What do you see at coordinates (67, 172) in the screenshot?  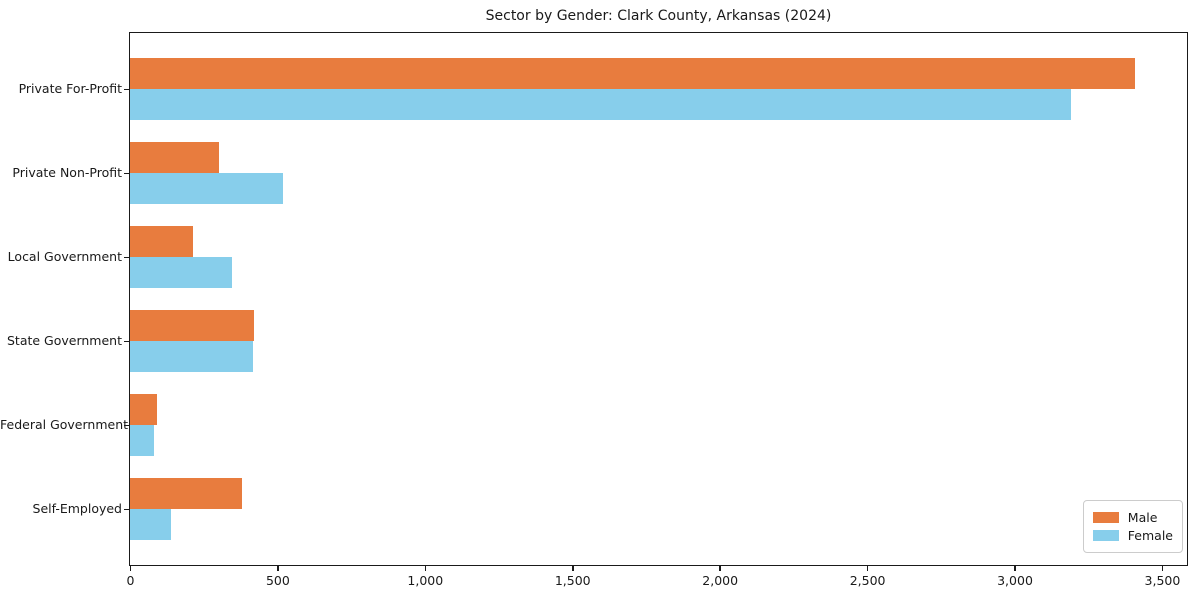 I see `y-tick-label-private-non-profit: Private Non-Profit` at bounding box center [67, 172].